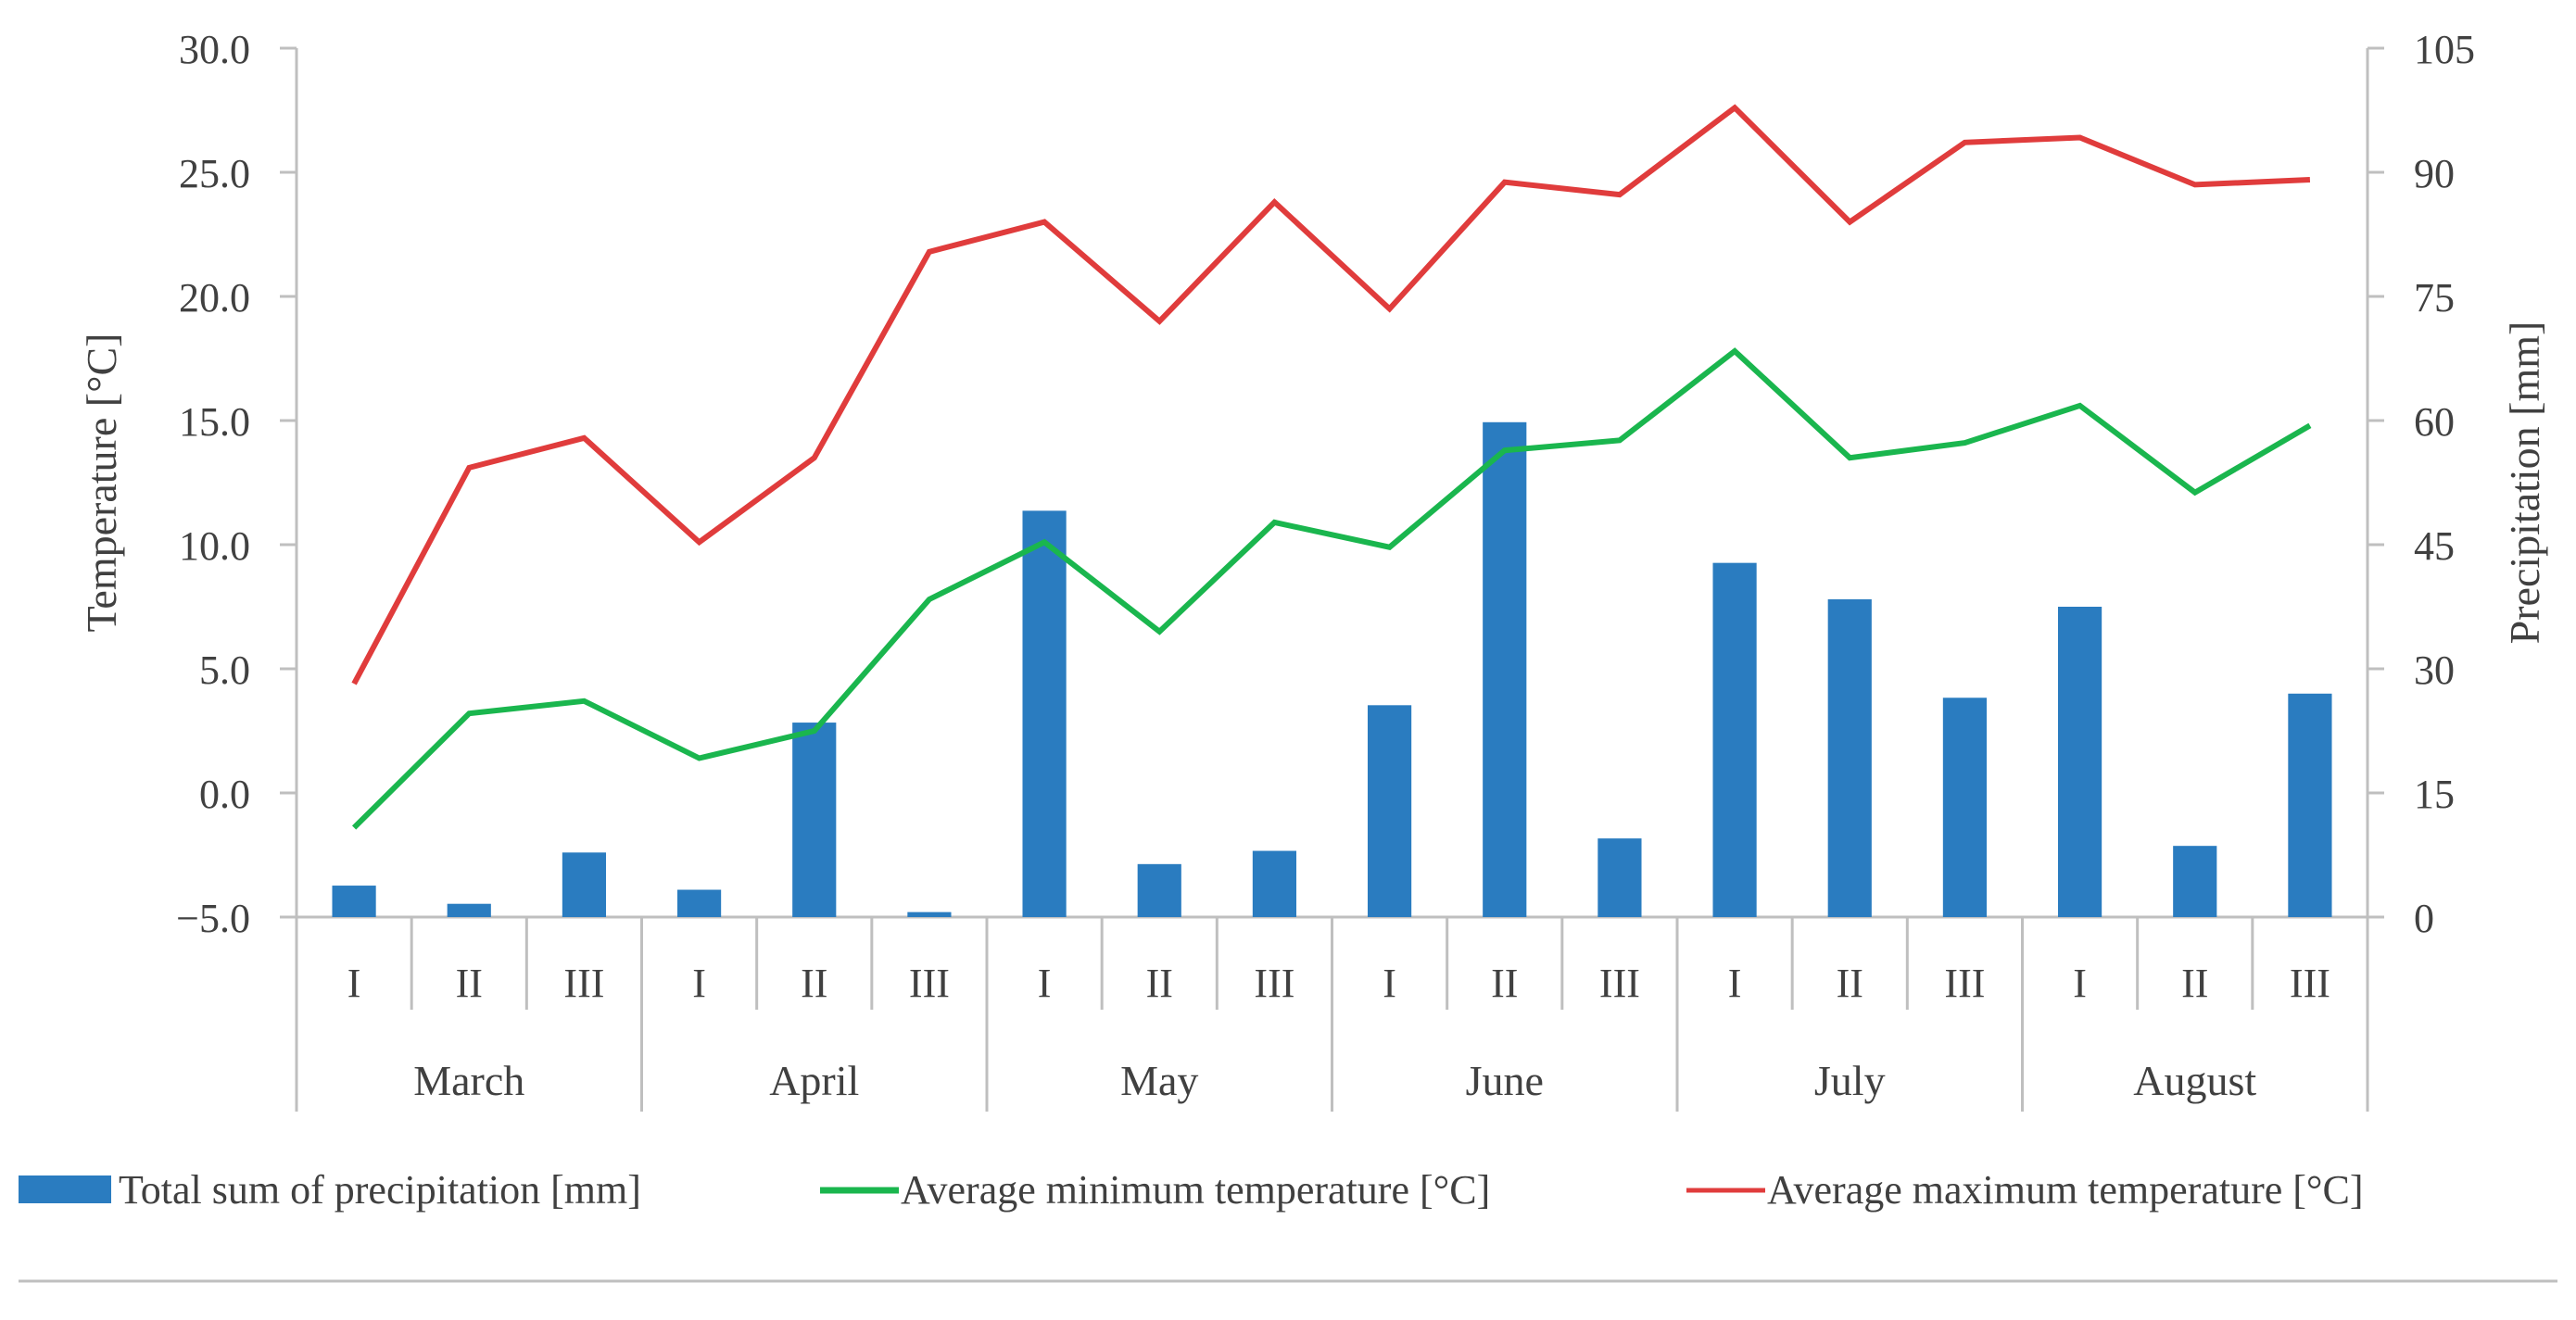 Image resolution: width=2576 pixels, height=1320 pixels. What do you see at coordinates (2065, 1190) in the screenshot?
I see `legend-label-max-temperature: Average maximum temperature [°C]` at bounding box center [2065, 1190].